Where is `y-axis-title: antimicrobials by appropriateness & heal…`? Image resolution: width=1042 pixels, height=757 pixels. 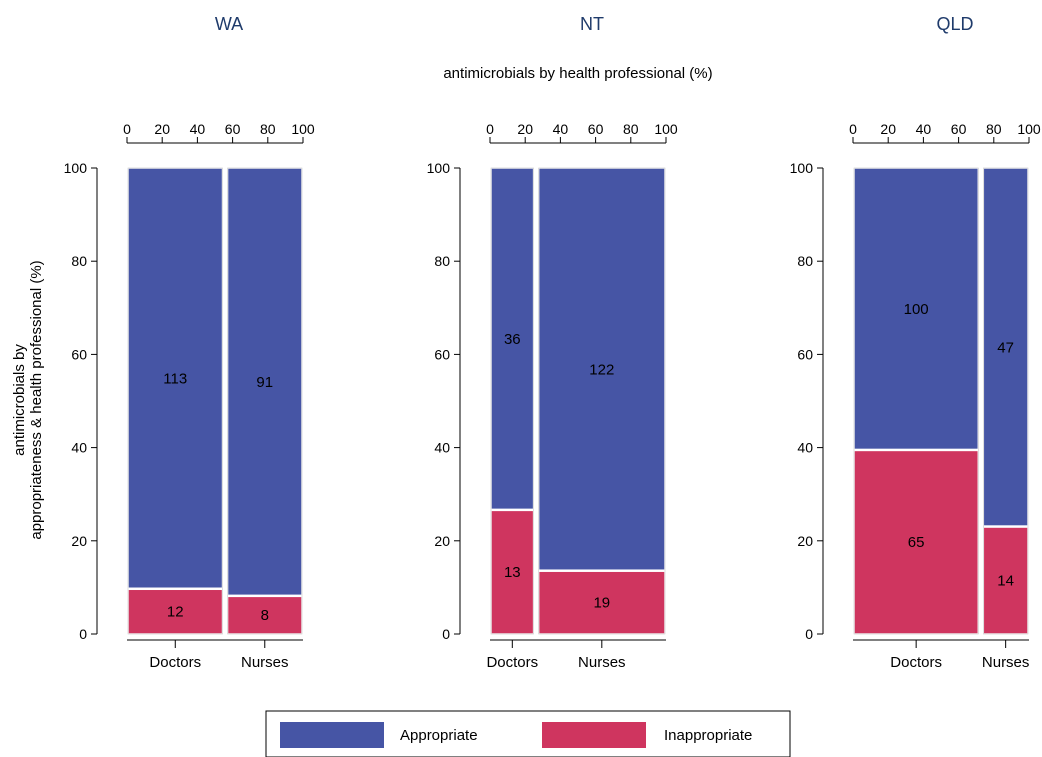
y-axis-title: antimicrobials by appropriateness & heal… is located at coordinates (28, 399).